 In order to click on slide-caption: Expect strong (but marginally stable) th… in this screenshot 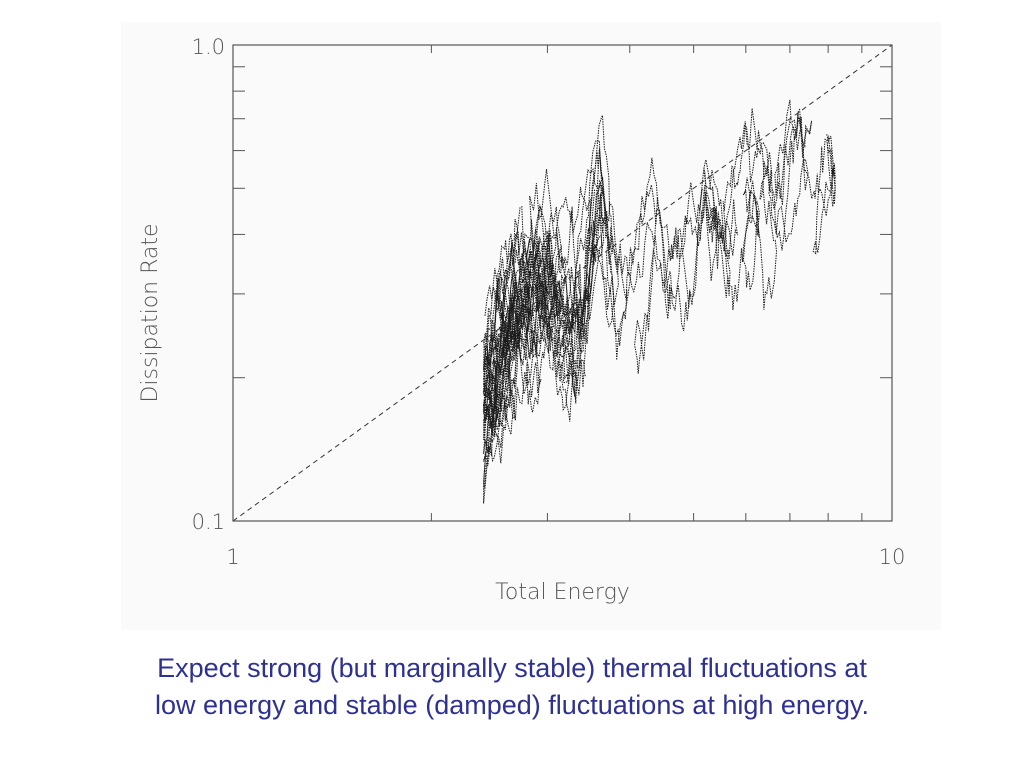, I will do `click(512, 687)`.